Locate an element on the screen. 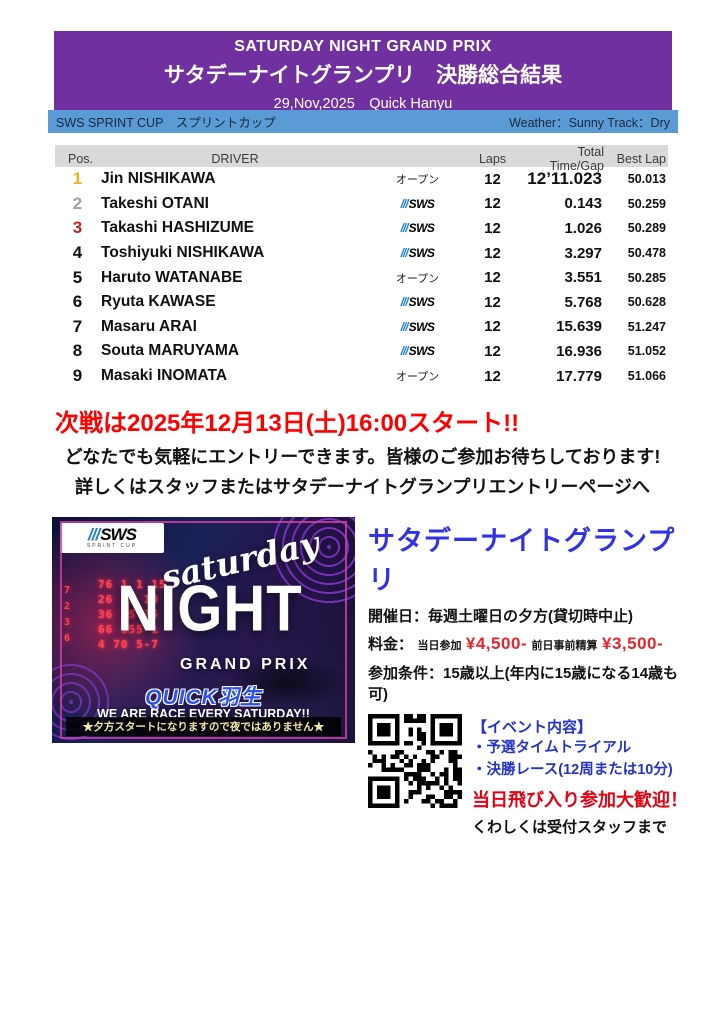 This screenshot has width=723, height=1024. table-row: 2 Takeshi OTANI SWS 12 0.143 50.259 is located at coordinates (361, 204).